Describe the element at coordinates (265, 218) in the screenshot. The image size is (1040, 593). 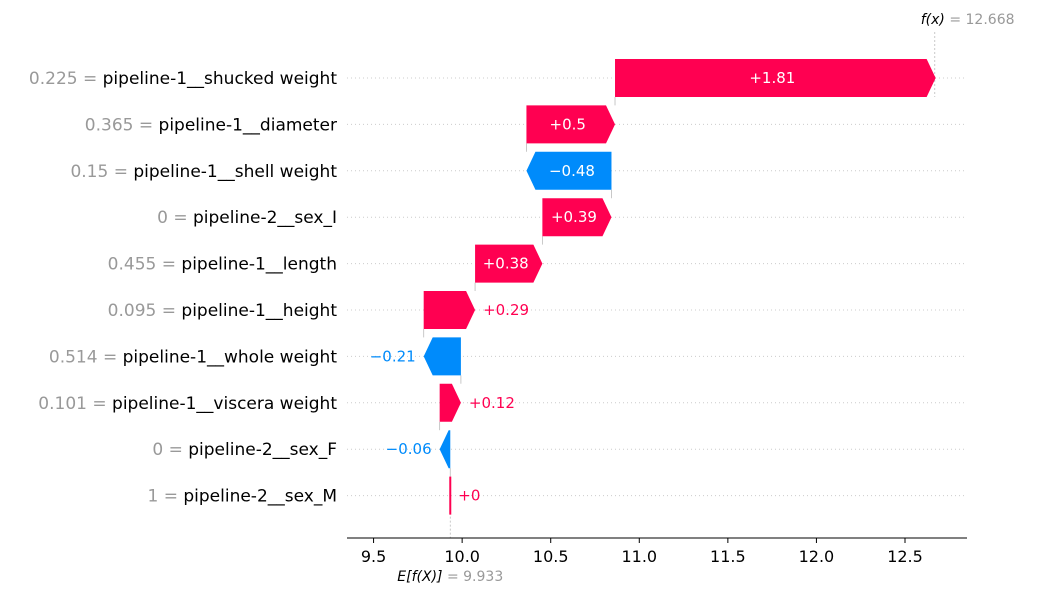
I see `feature-name: pipeline-2__sex_I` at that location.